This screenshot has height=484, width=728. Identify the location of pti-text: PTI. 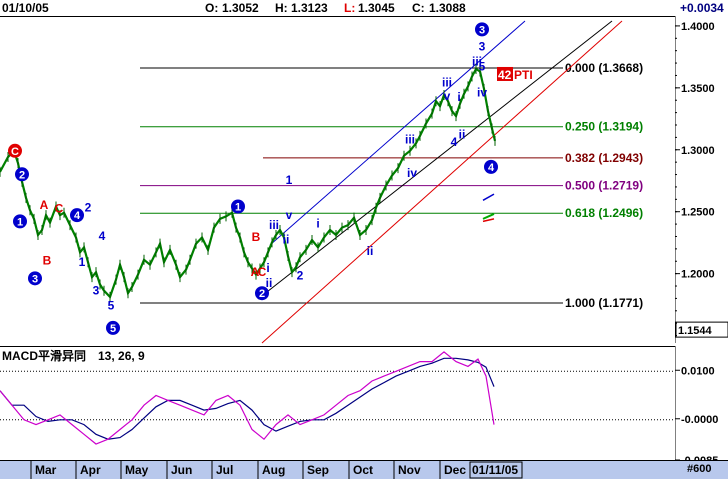
(523, 75).